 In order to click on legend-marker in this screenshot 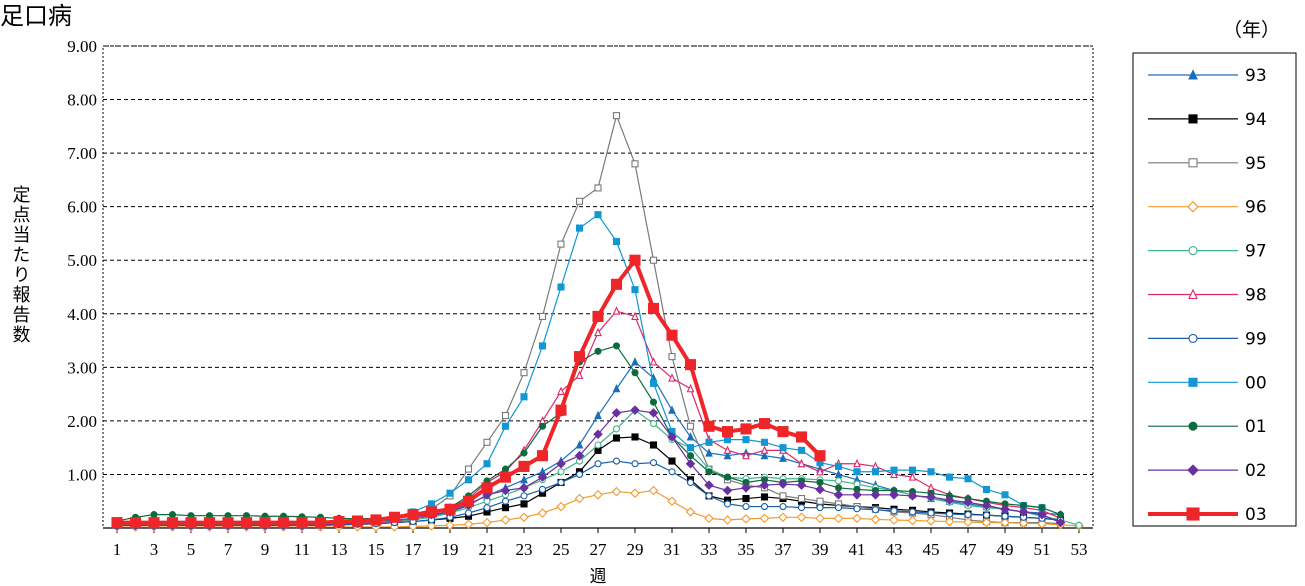, I will do `click(1193, 382)`.